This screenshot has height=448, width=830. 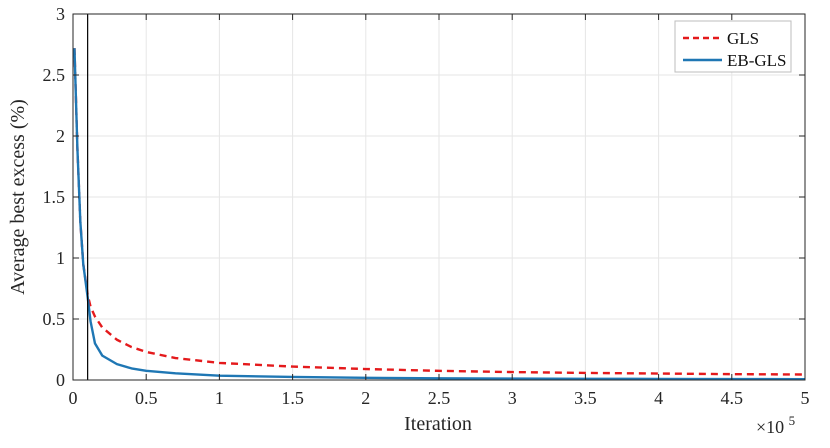 I want to click on legend-gls-label: GLS, so click(x=743, y=38).